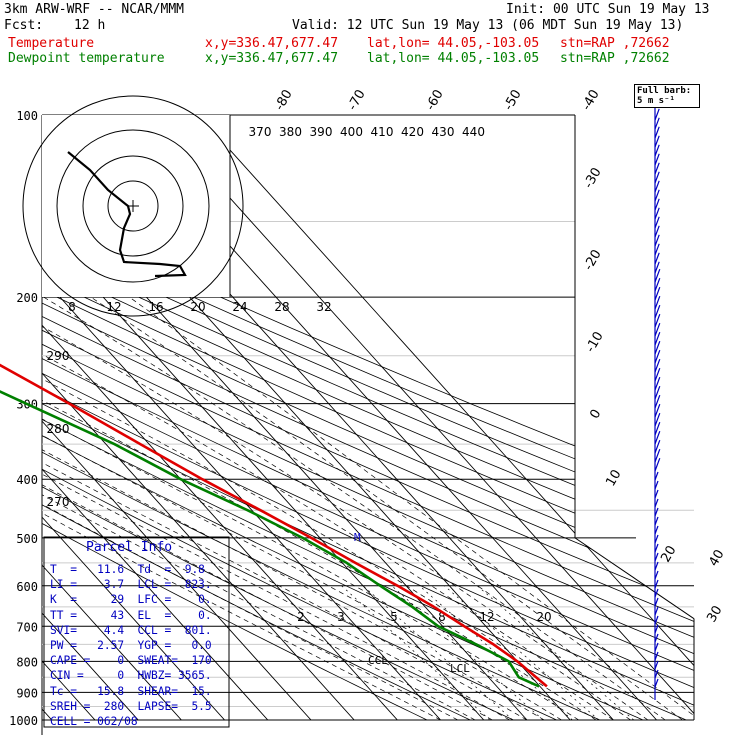  I want to click on dew-xy: x,y=336.47,677.47, so click(272, 58).